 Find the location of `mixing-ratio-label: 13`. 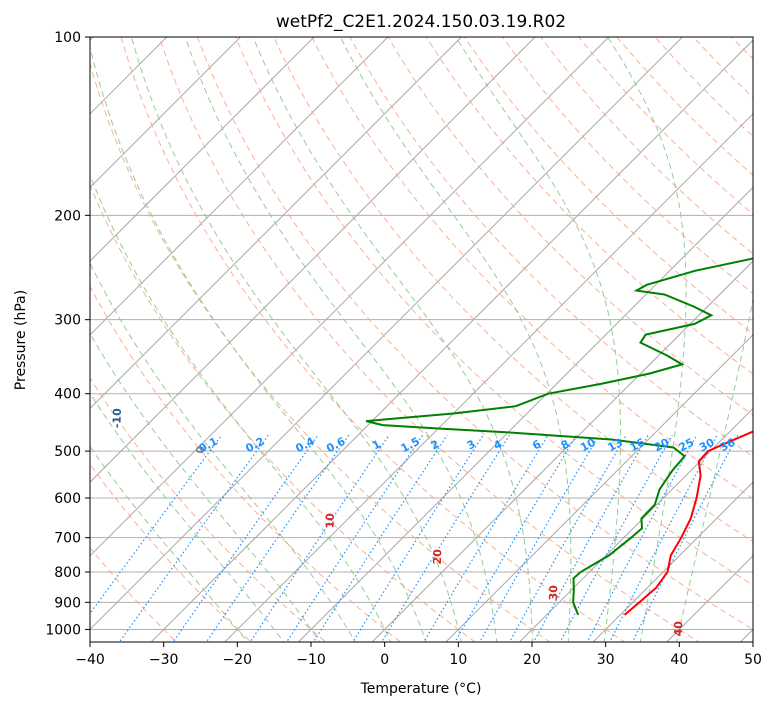

mixing-ratio-label: 13 is located at coordinates (615, 445).